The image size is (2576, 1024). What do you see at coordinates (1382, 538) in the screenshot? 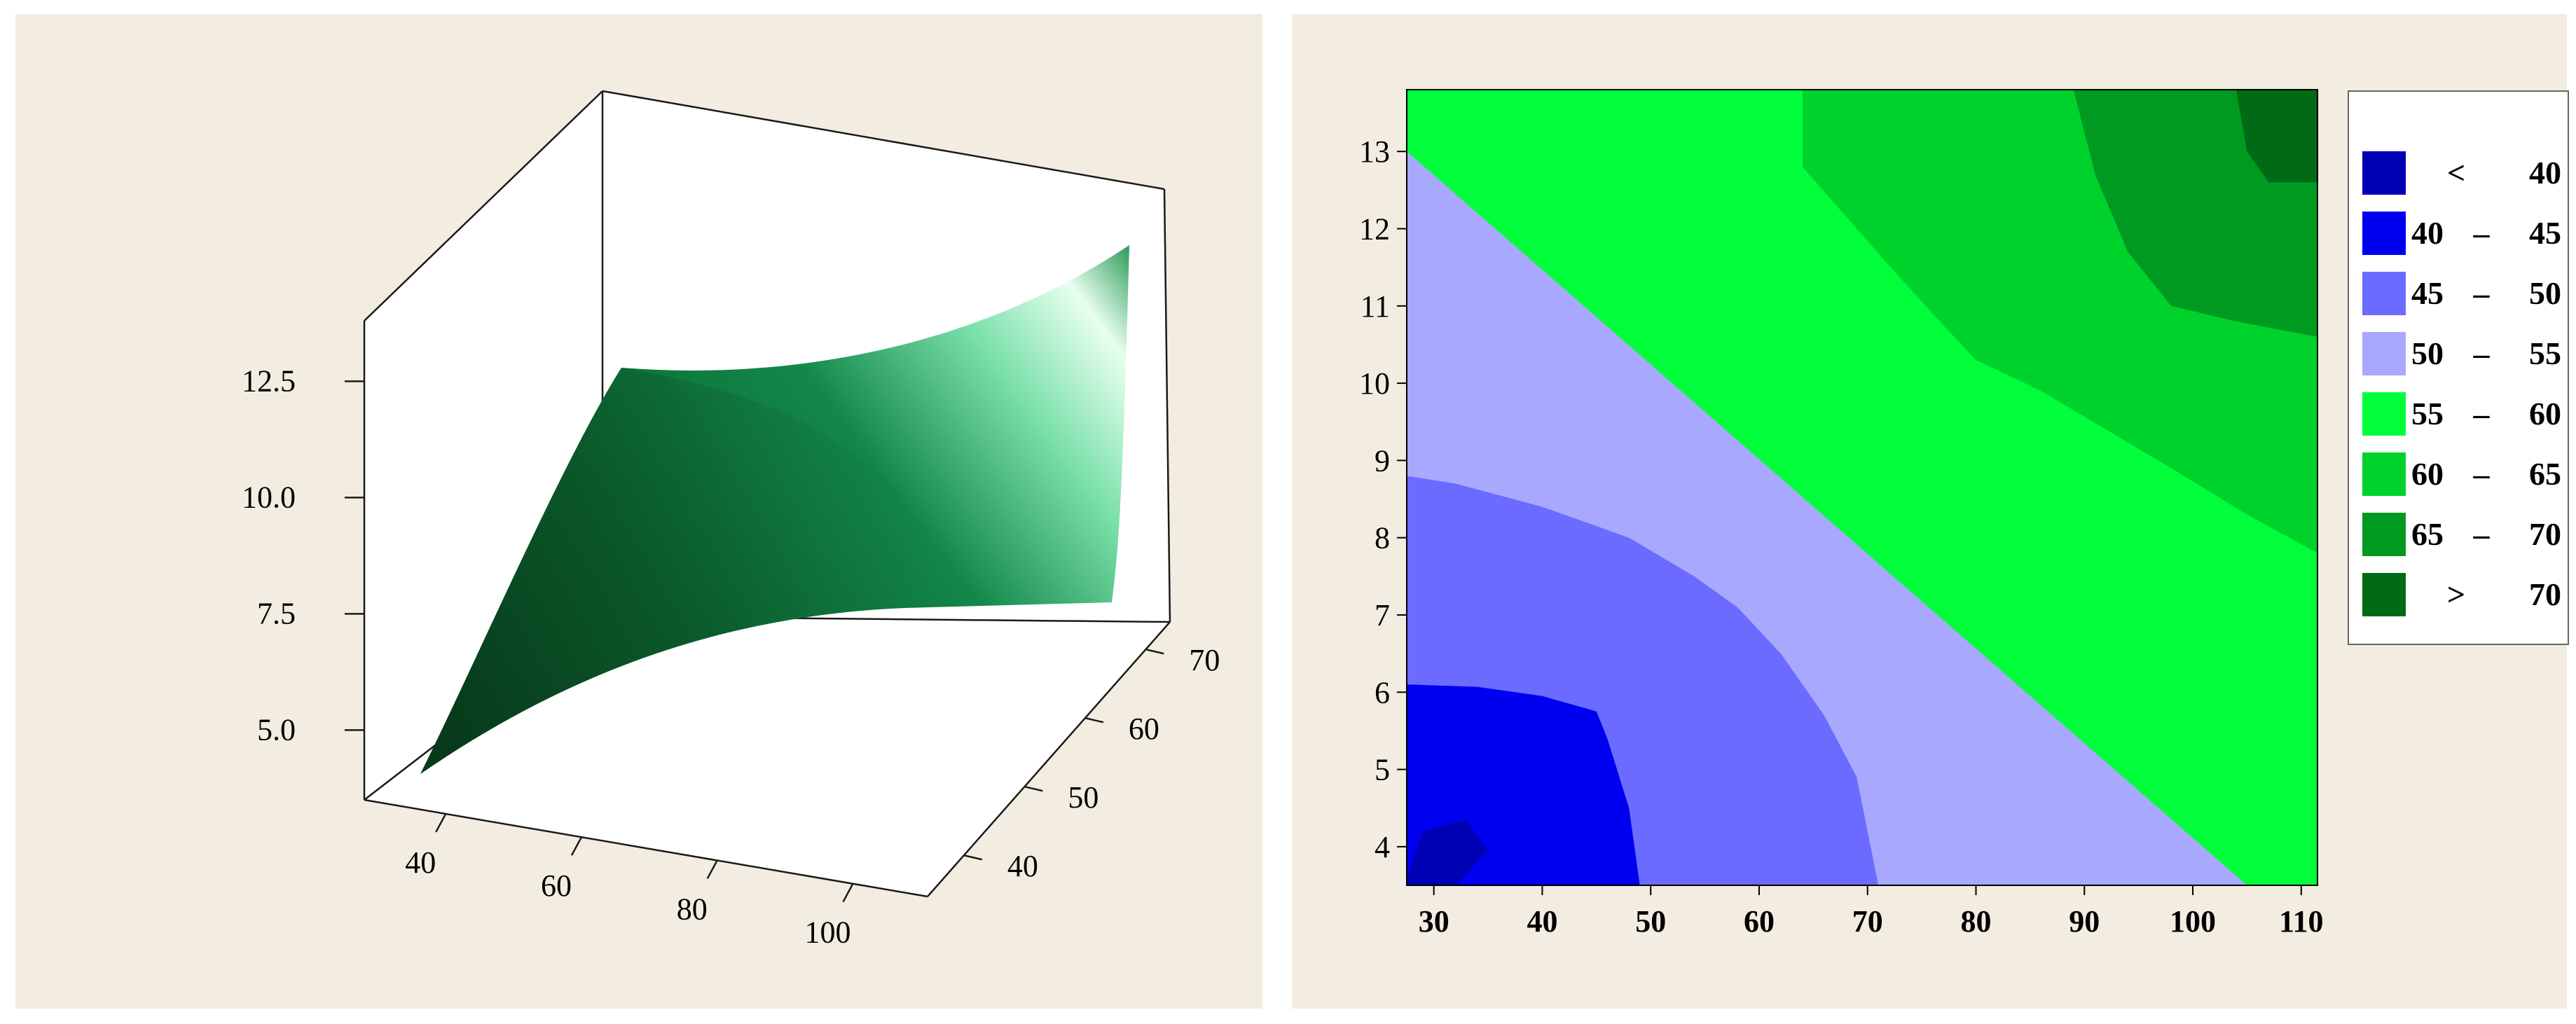
I see `y-tick-label: 8` at bounding box center [1382, 538].